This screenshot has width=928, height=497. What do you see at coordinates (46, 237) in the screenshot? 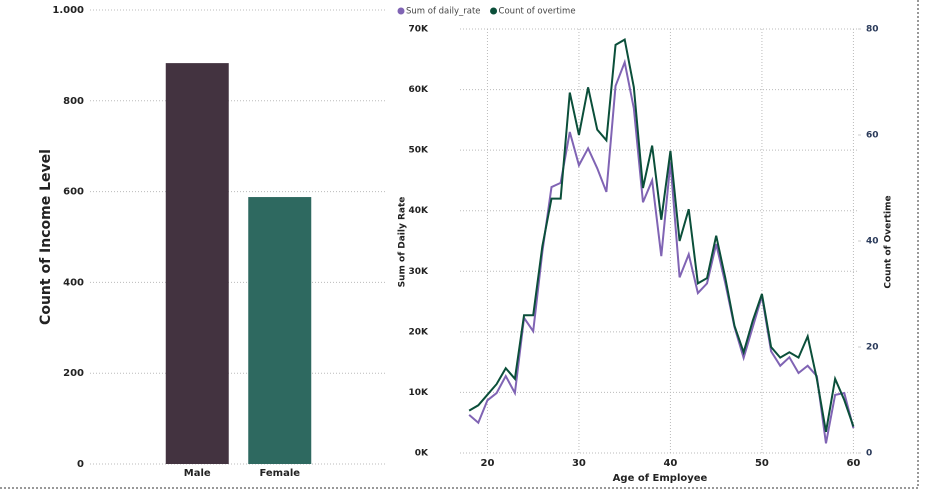
I see `y-axis-title: Count of Income Level` at bounding box center [46, 237].